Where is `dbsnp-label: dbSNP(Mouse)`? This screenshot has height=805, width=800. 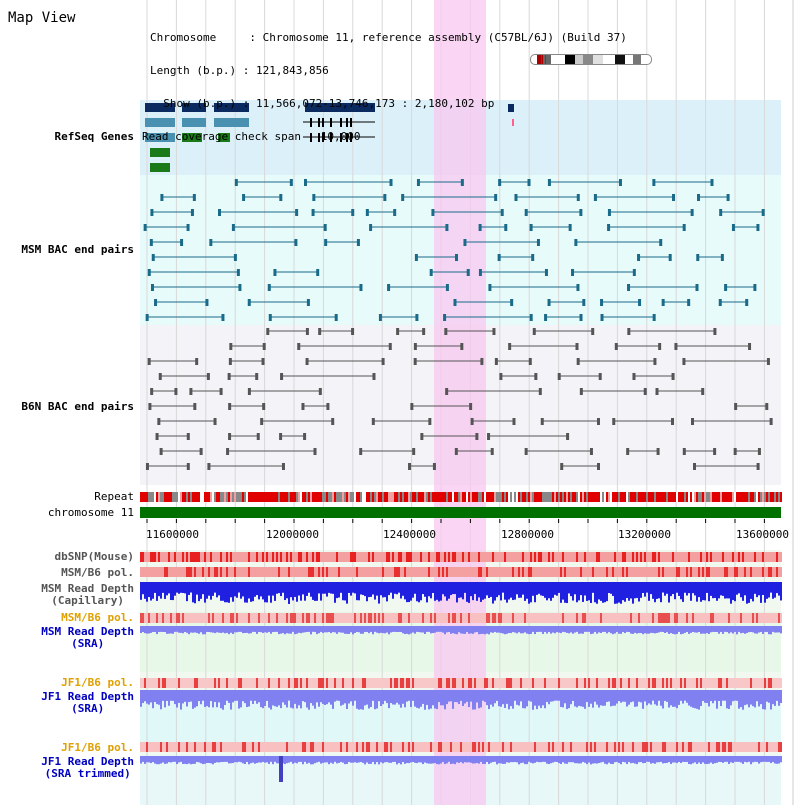
dbsnp-label: dbSNP(Mouse) is located at coordinates (94, 556).